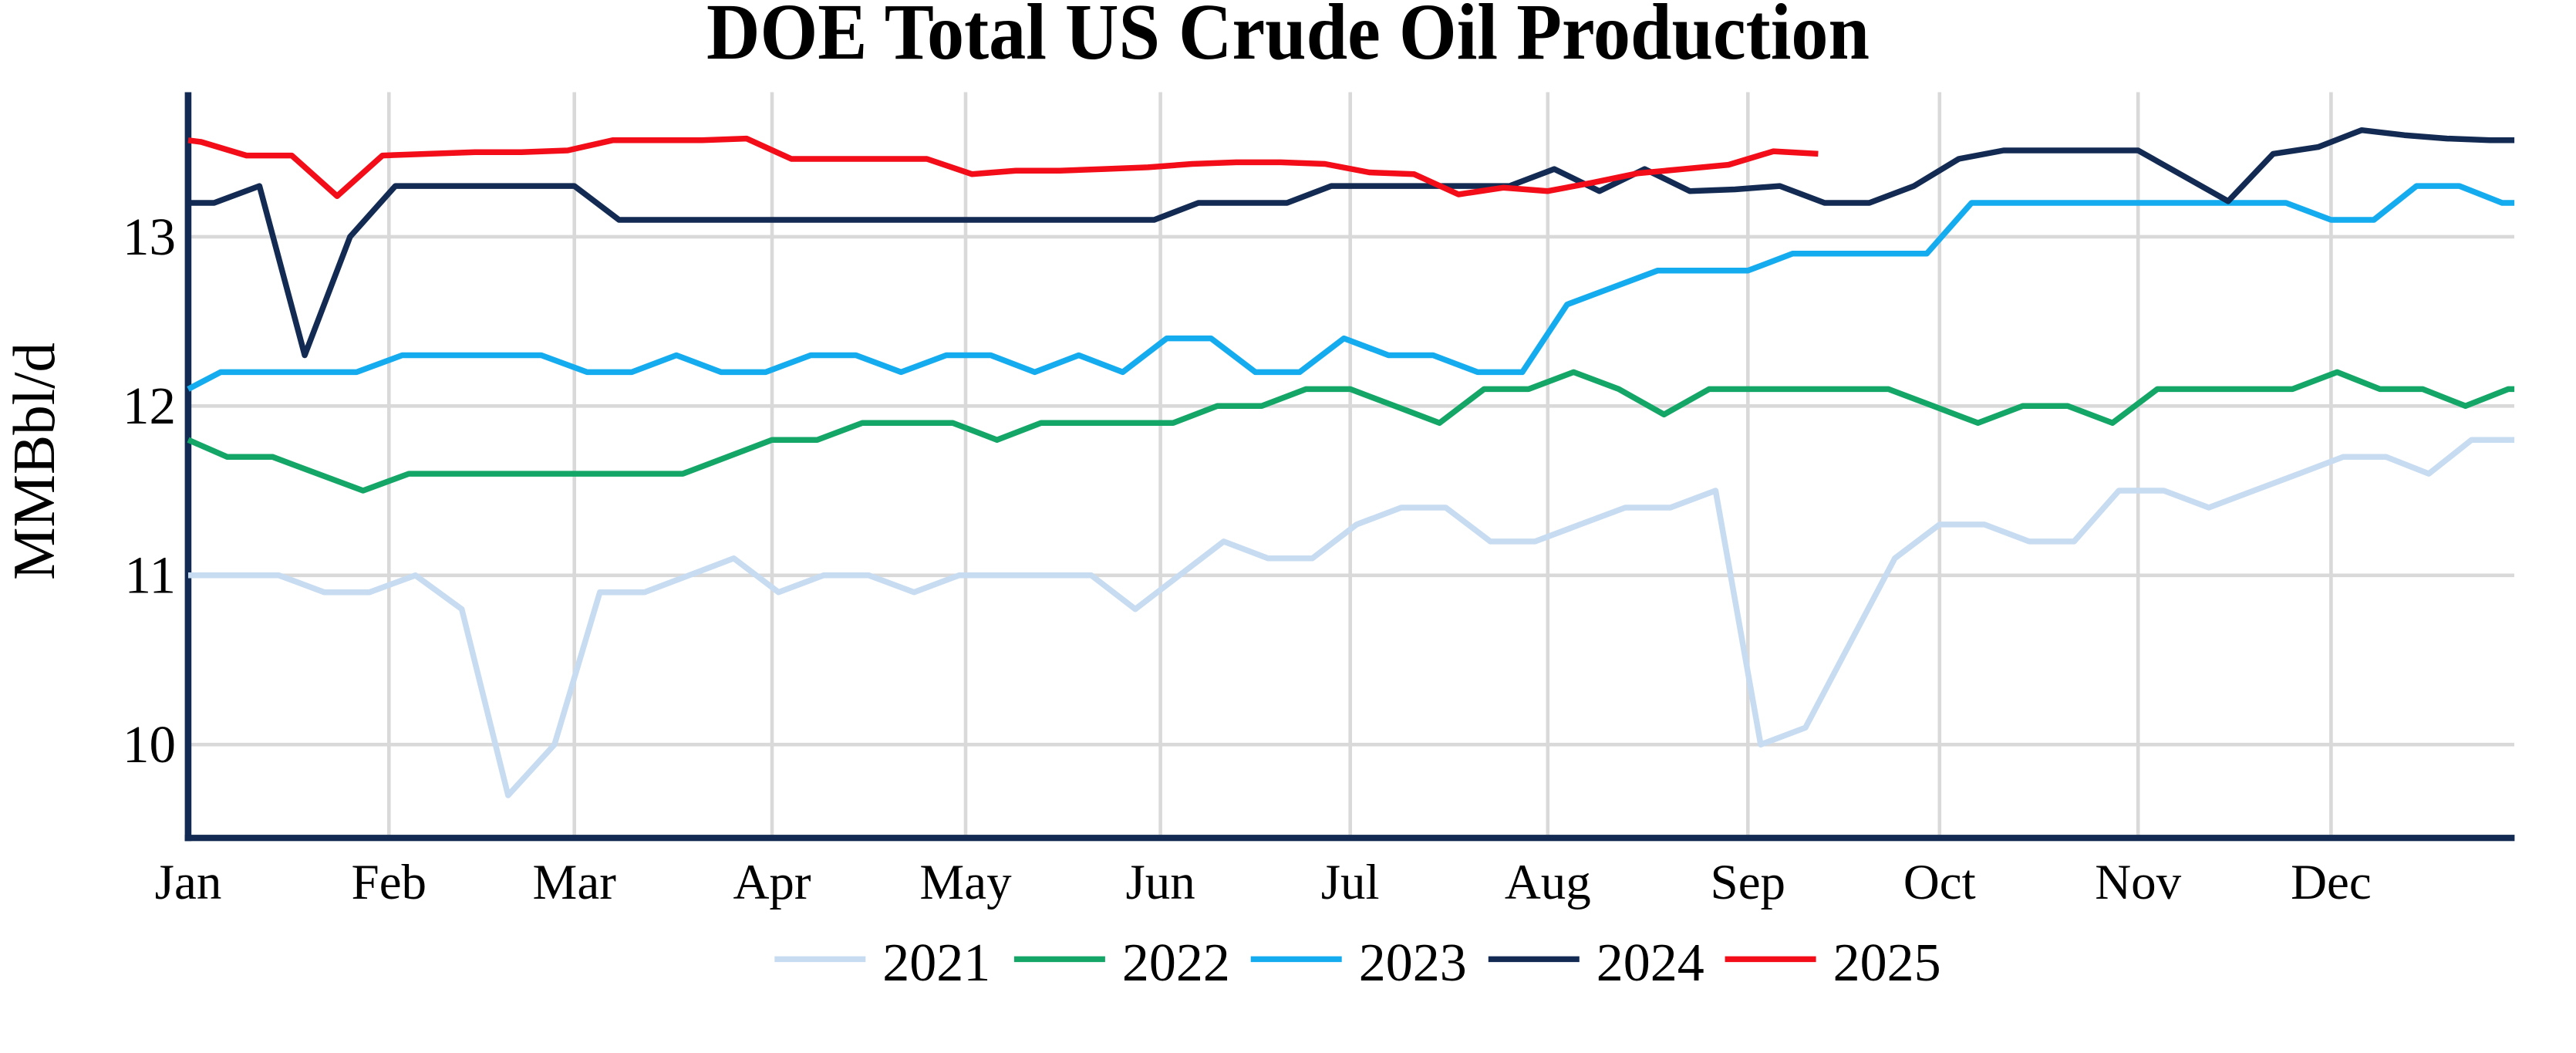 The image size is (2576, 1053). I want to click on svg-text: 2021, so click(936, 963).